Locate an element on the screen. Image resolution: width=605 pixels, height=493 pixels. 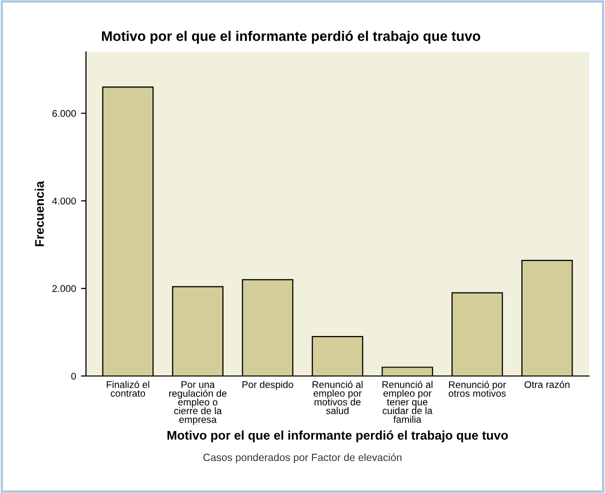
x-tick-label: Por despido is located at coordinates (268, 385).